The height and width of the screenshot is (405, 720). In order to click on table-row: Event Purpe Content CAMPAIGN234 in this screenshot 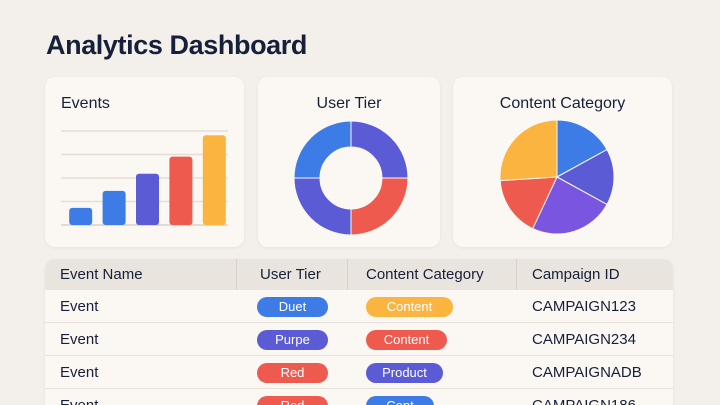, I will do `click(359, 339)`.